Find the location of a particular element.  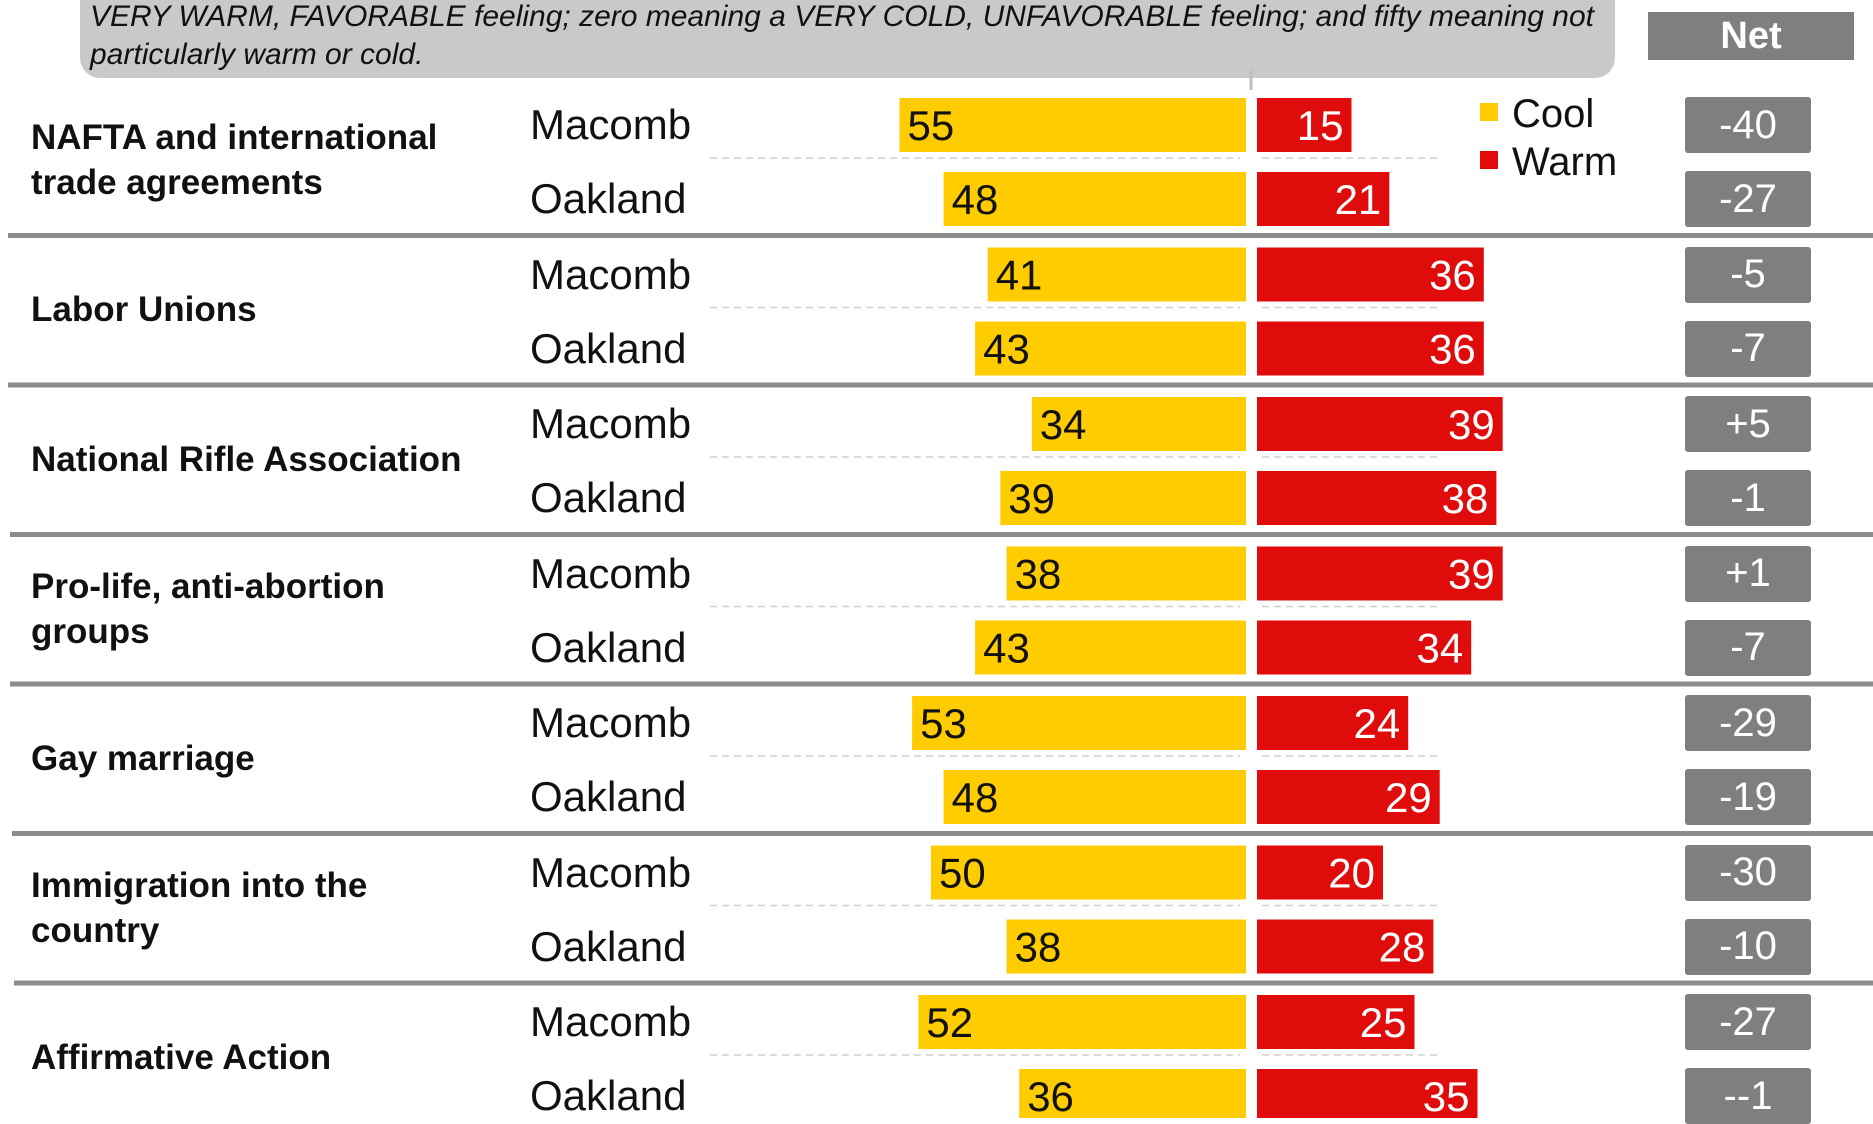

net-value: --1 is located at coordinates (1748, 1096).